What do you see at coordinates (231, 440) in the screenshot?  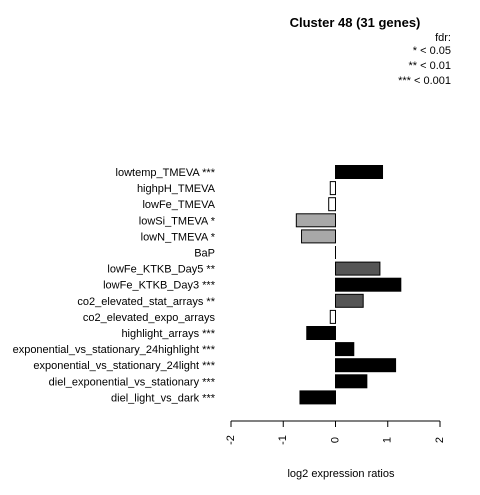 I see `x-tick-label: -2` at bounding box center [231, 440].